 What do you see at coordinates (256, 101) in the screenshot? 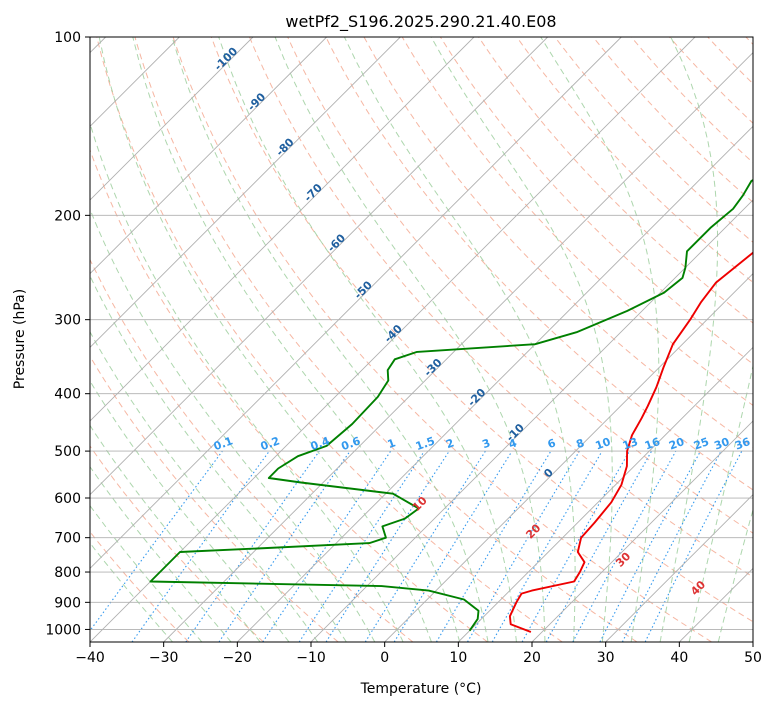
I see `isotherm-label: -90` at bounding box center [256, 101].